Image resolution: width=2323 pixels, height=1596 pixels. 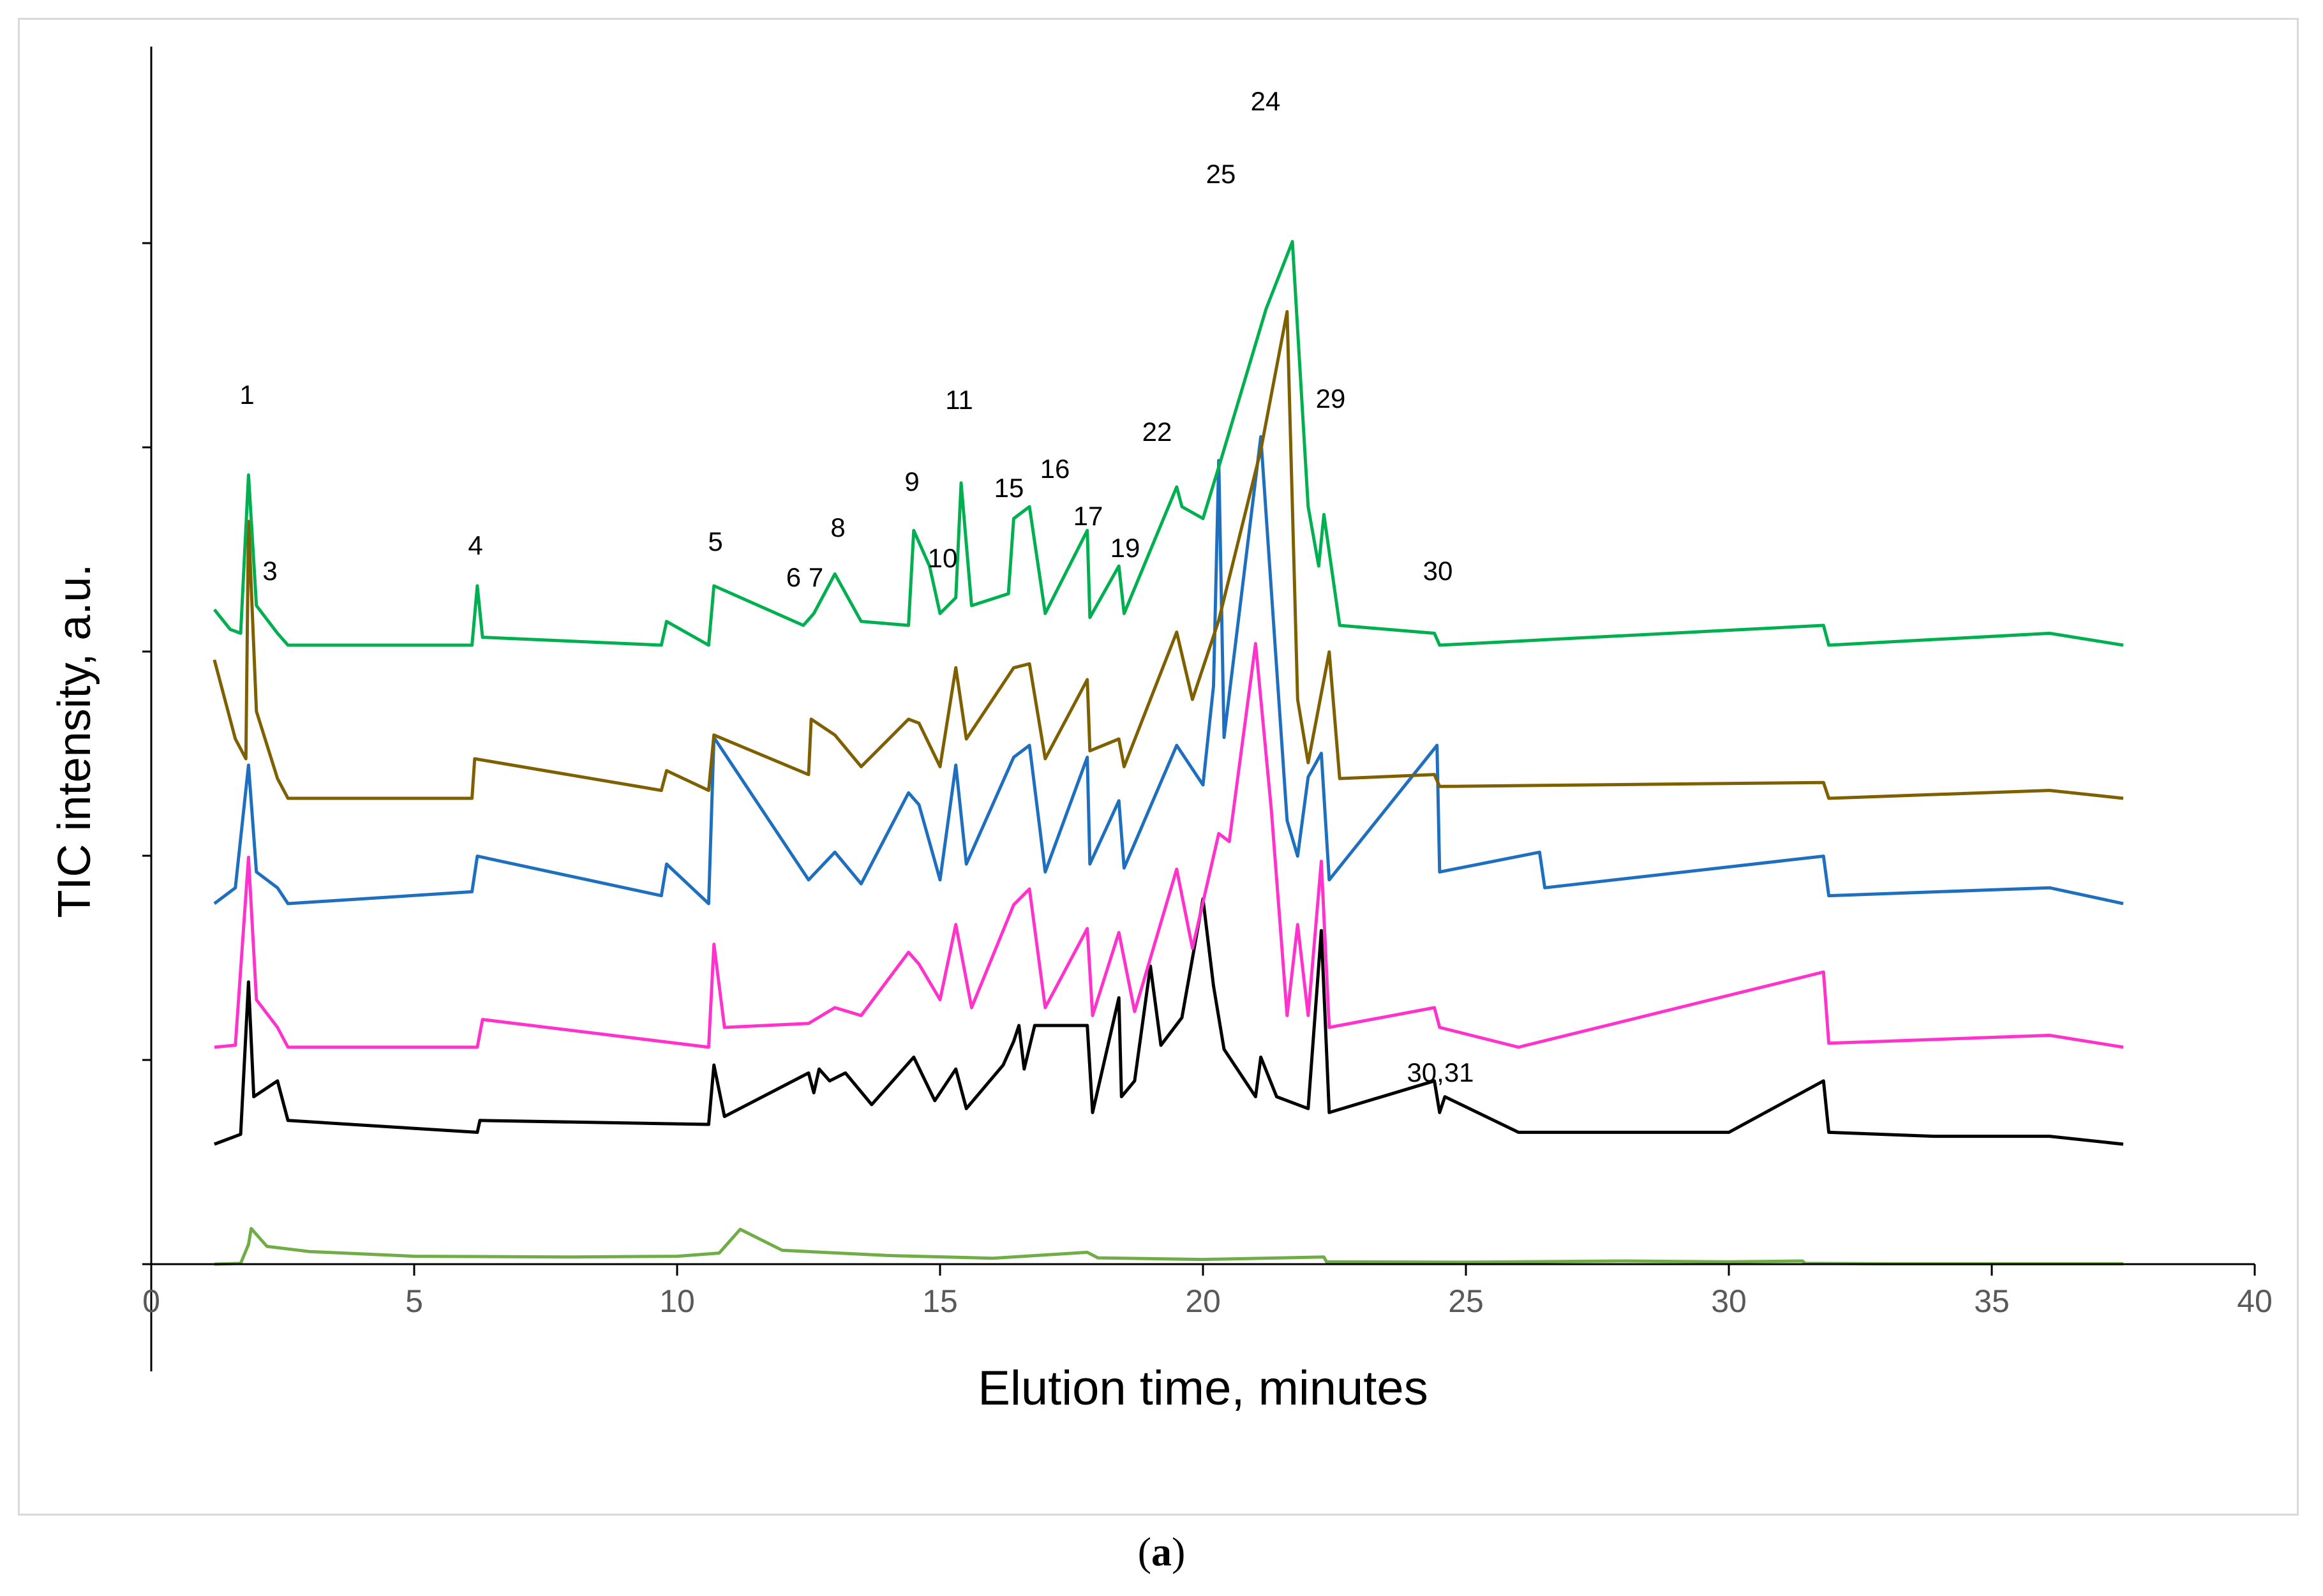 What do you see at coordinates (414, 1301) in the screenshot?
I see `x-tick-label-5: 5` at bounding box center [414, 1301].